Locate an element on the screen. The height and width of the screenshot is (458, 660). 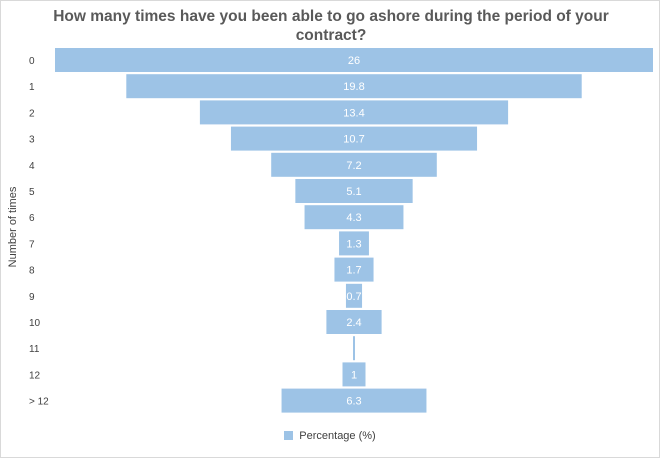
legend-swatch is located at coordinates (289, 435).